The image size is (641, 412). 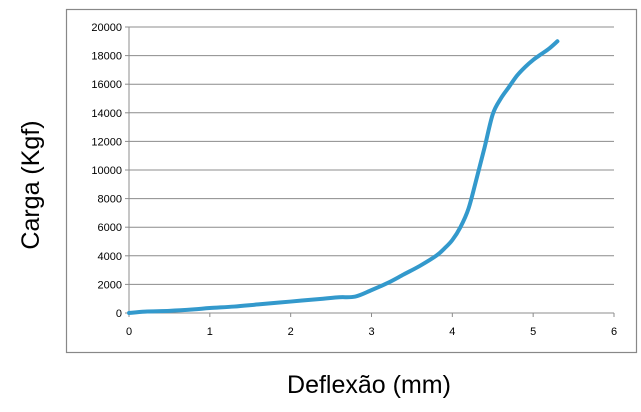 I want to click on y-axis-title: Carga (Kgf), so click(x=31, y=184).